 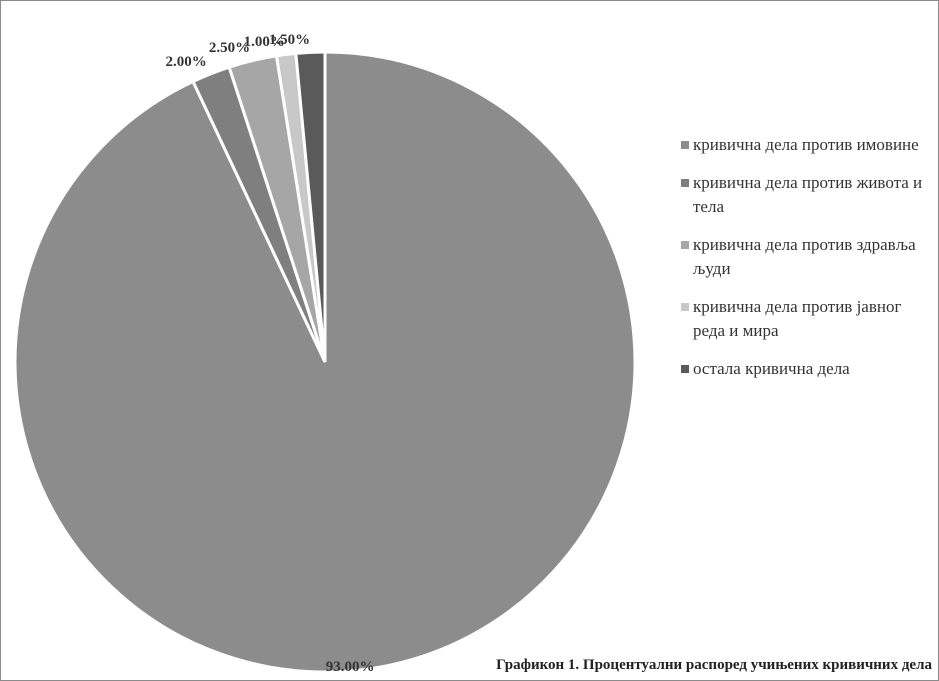 What do you see at coordinates (771, 368) in the screenshot?
I see `legend-label-ostala: остала кривична дела` at bounding box center [771, 368].